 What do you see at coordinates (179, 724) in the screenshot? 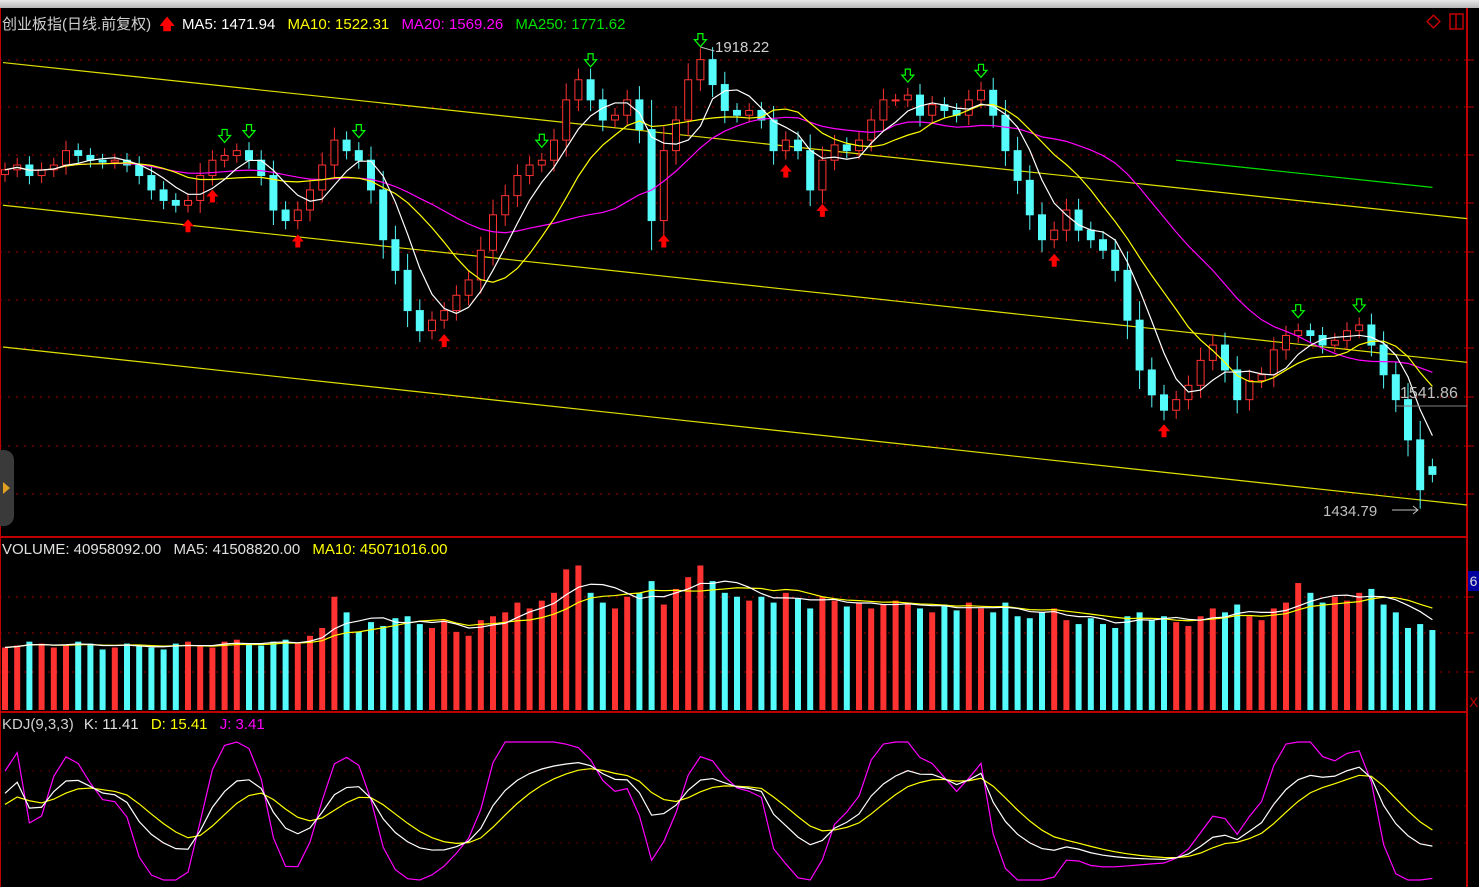
I see `kdj-d-value: D: 15.41` at bounding box center [179, 724].